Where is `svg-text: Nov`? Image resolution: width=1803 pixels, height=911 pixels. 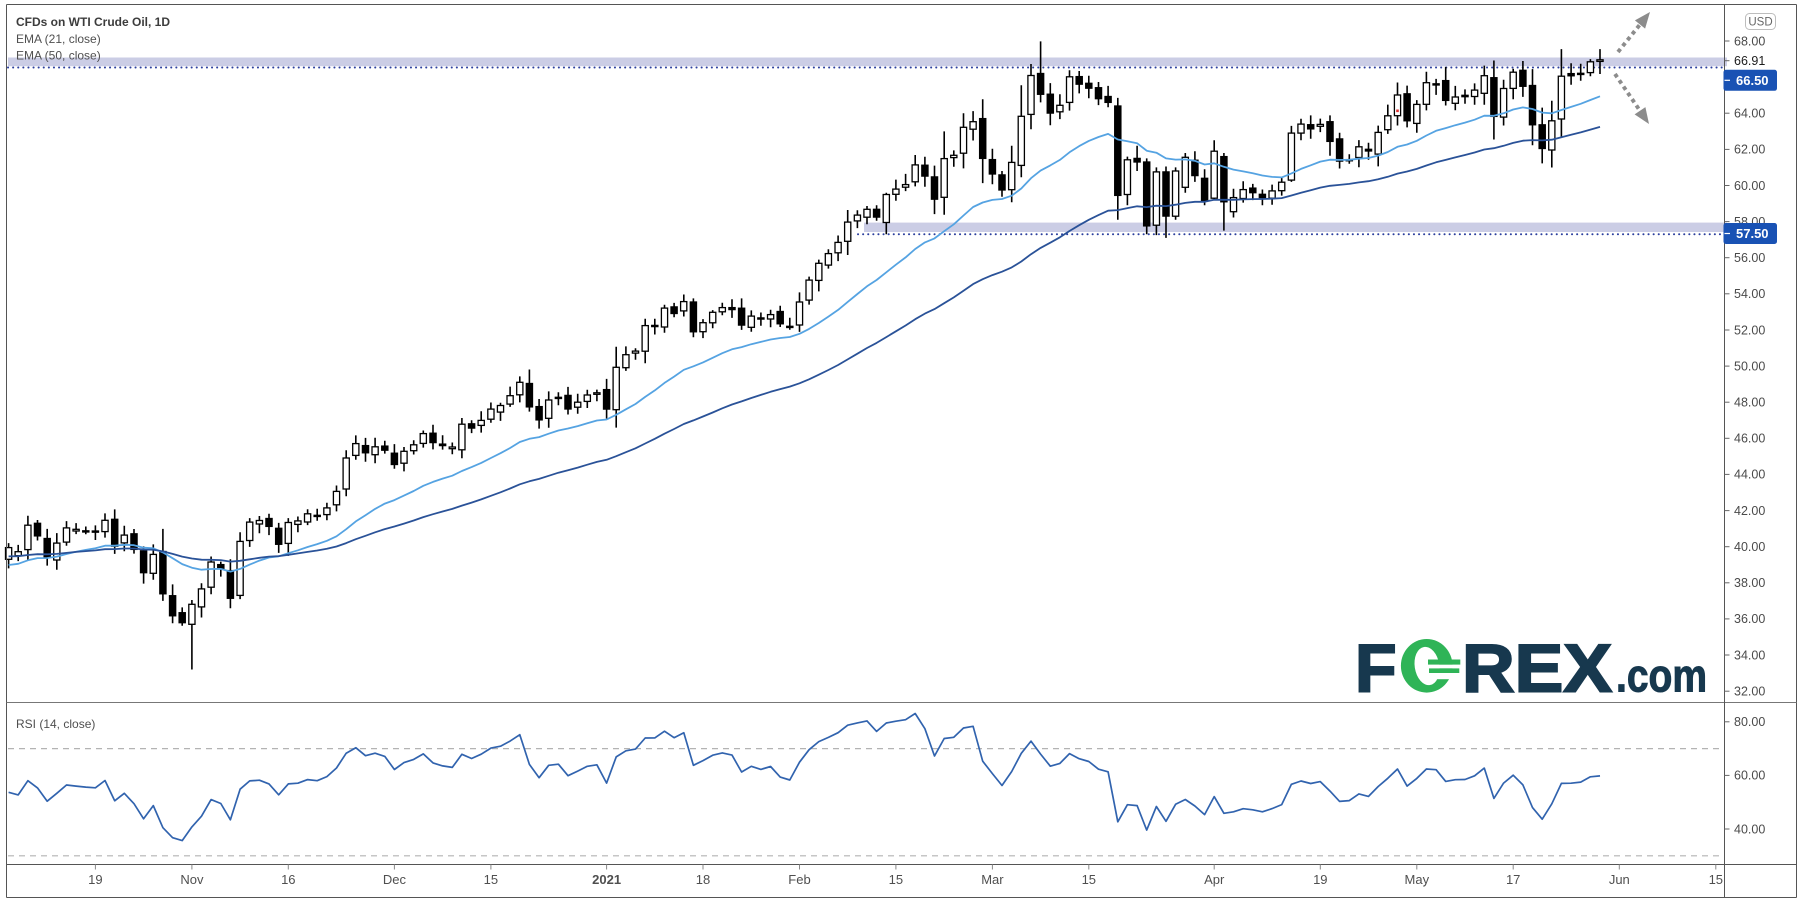 svg-text: Nov is located at coordinates (192, 879).